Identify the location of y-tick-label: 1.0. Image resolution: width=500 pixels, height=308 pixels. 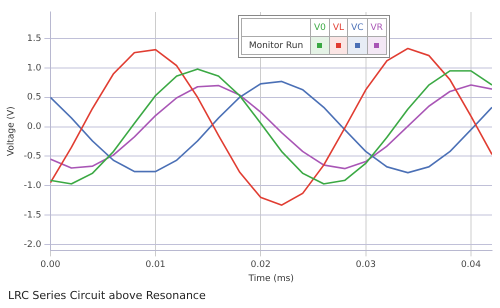
(34, 68).